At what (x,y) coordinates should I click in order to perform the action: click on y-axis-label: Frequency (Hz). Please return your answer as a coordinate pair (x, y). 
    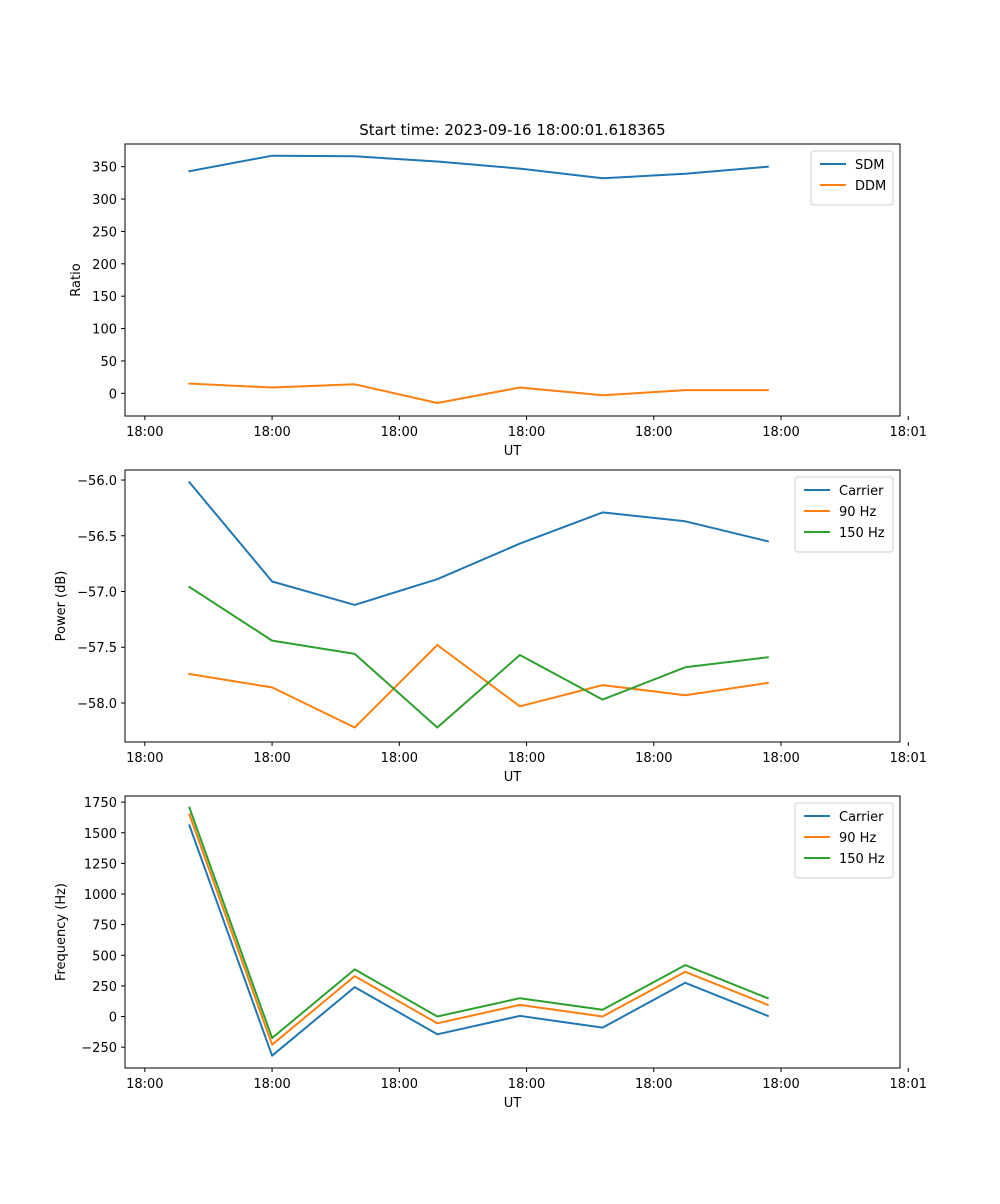
    Looking at the image, I should click on (61, 932).